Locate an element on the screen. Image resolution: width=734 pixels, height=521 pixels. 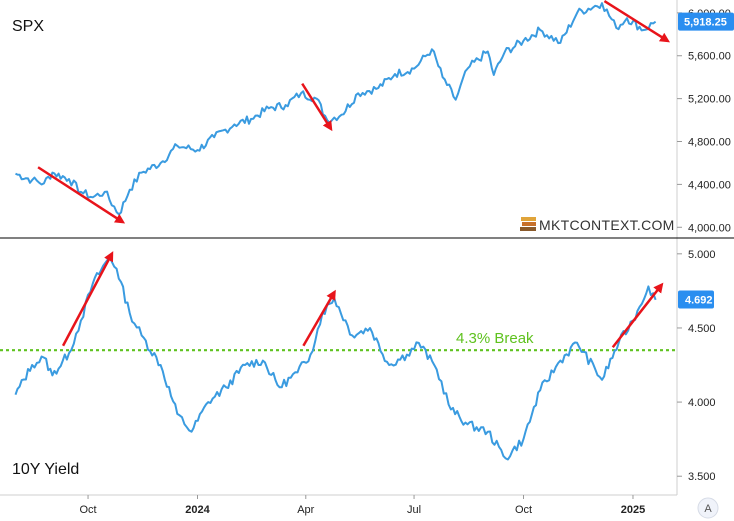
spx-tick-label: 4,400.00 is located at coordinates (709, 185).